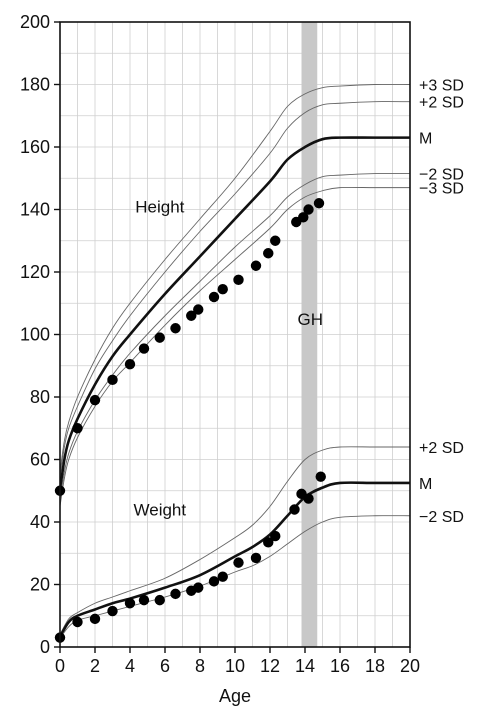 The image size is (480, 709). Describe the element at coordinates (375, 666) in the screenshot. I see `x-tick-label: 18` at that location.